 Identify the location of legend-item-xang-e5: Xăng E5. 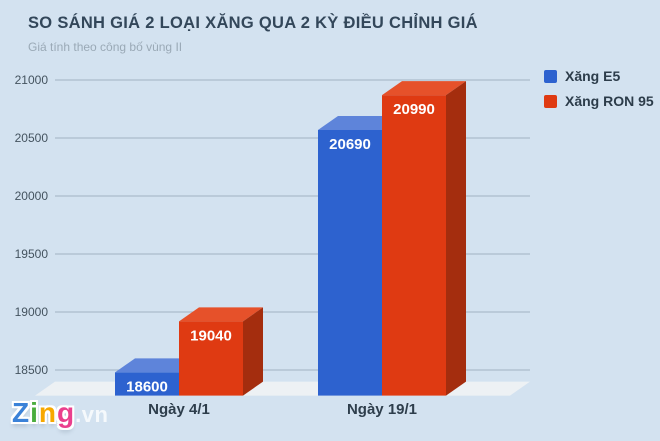
(599, 76).